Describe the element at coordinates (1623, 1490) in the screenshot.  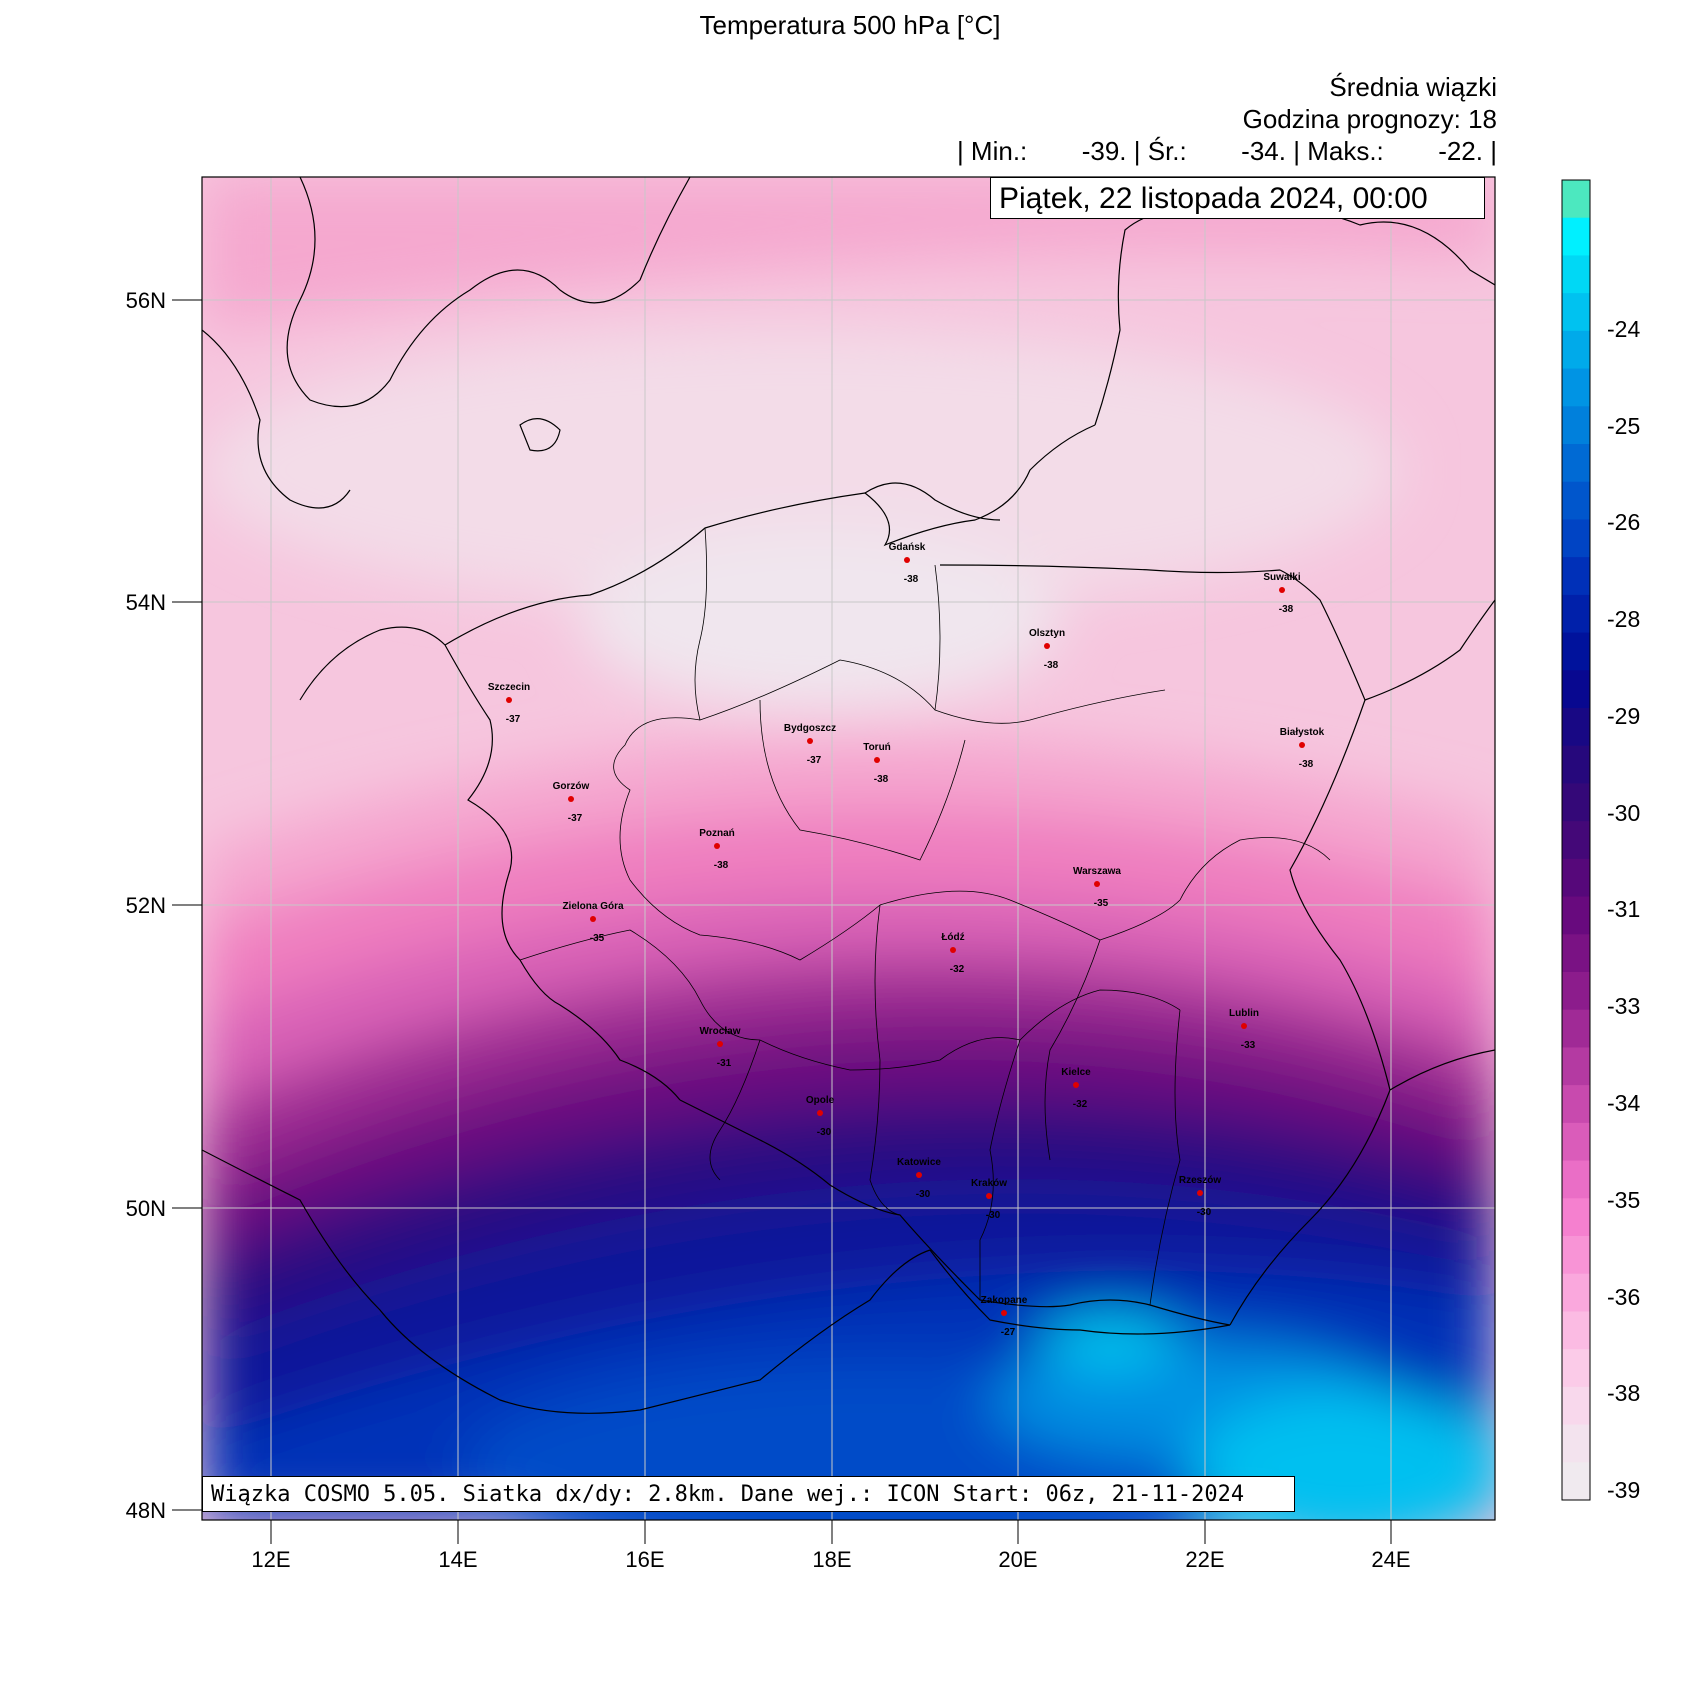
I see `colorbar-label: -39` at that location.